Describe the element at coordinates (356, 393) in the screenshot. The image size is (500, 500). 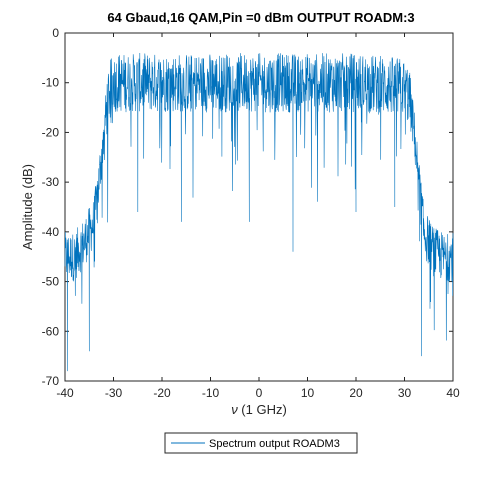
I see `x-tick-label: 20` at that location.